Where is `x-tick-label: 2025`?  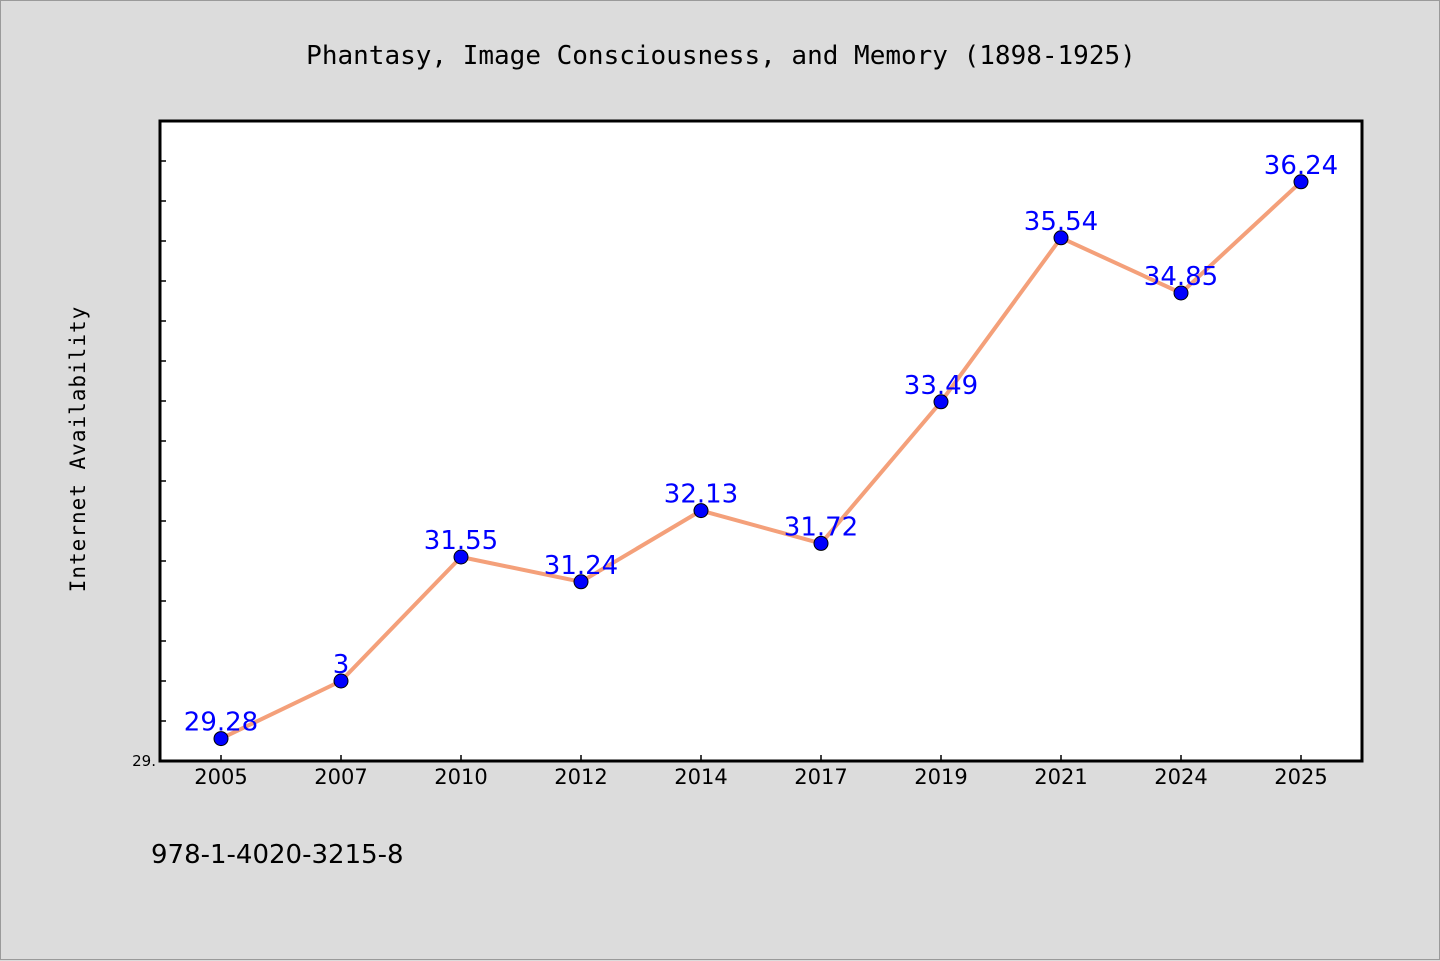
x-tick-label: 2025 is located at coordinates (1300, 777).